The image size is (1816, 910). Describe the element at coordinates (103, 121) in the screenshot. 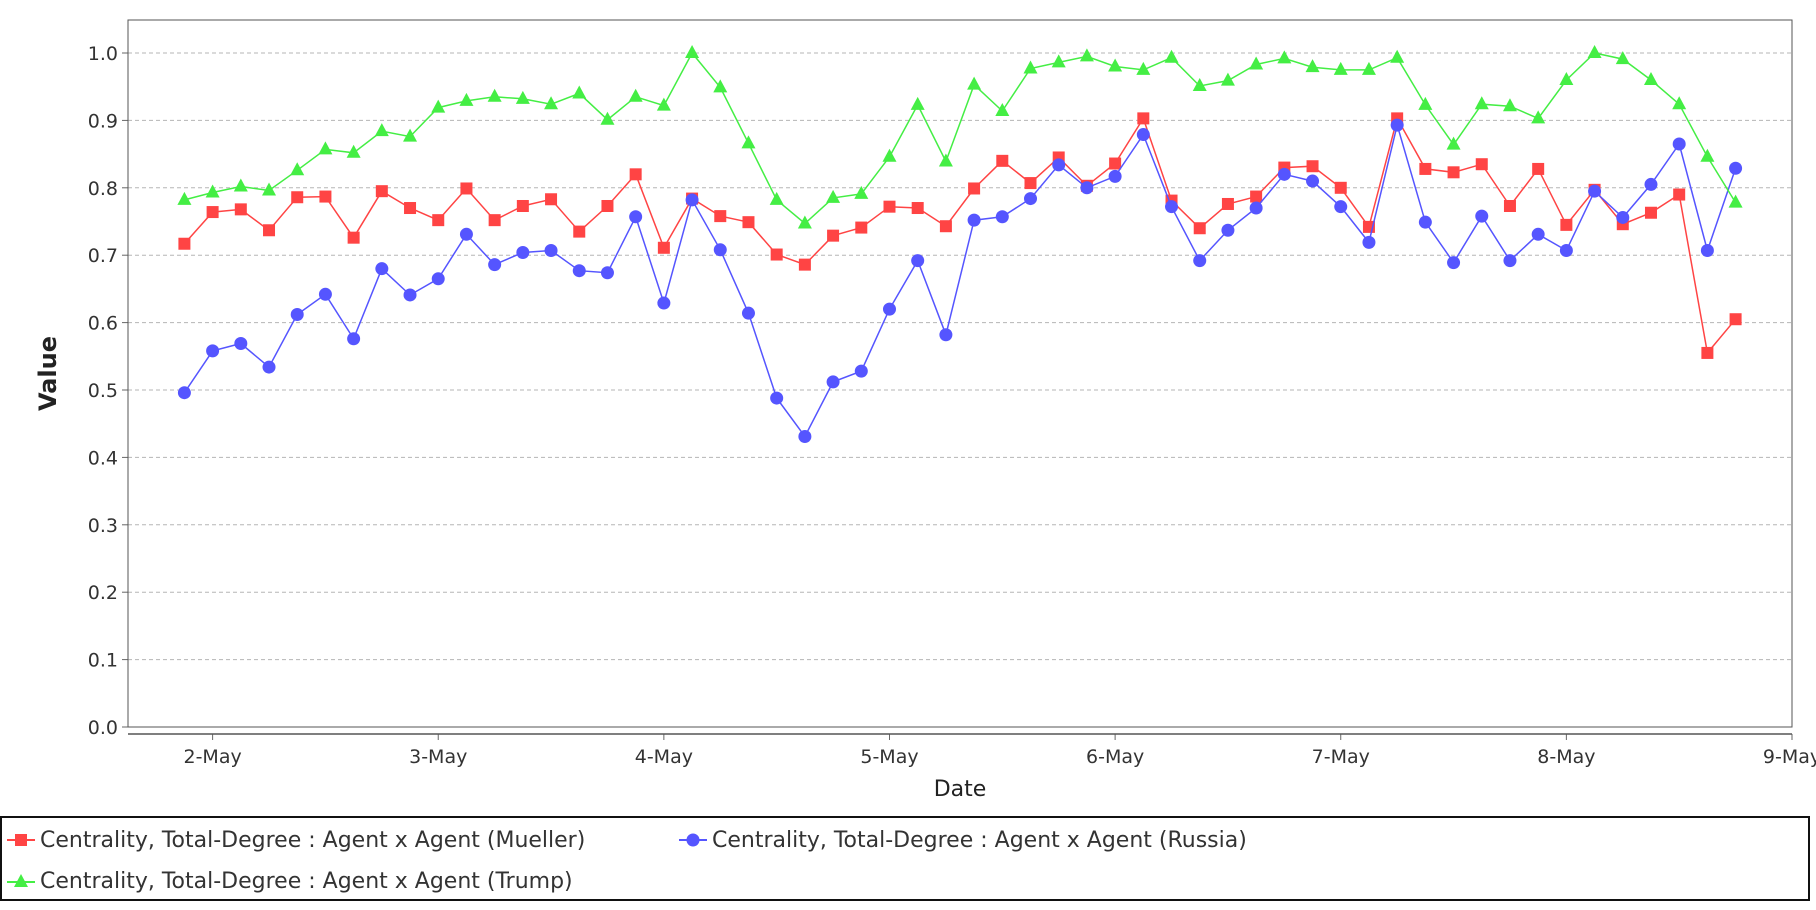

I see `y-tick-label: 0.9` at that location.